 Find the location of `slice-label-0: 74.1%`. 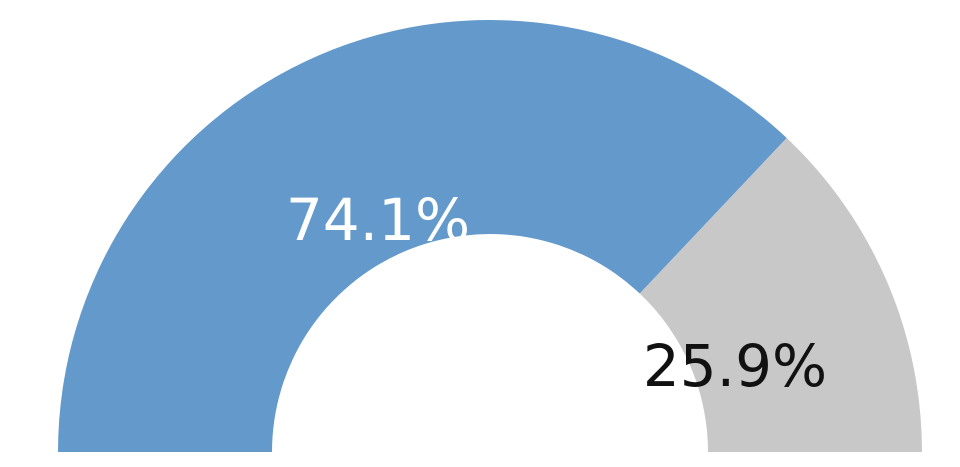

slice-label-0: 74.1% is located at coordinates (378, 220).